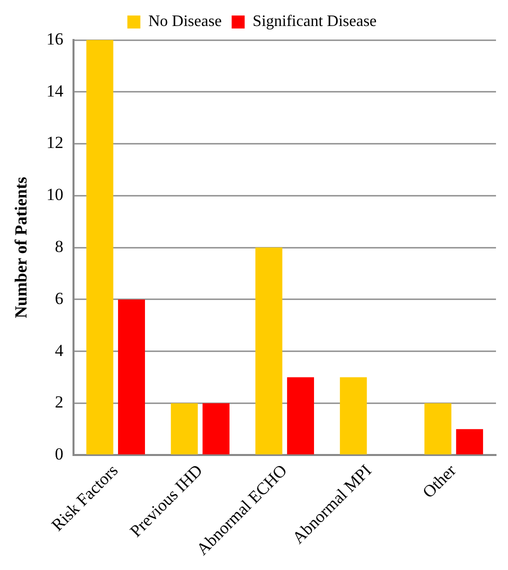 This screenshot has height=570, width=508. What do you see at coordinates (185, 21) in the screenshot?
I see `legend-label: No Disease` at bounding box center [185, 21].